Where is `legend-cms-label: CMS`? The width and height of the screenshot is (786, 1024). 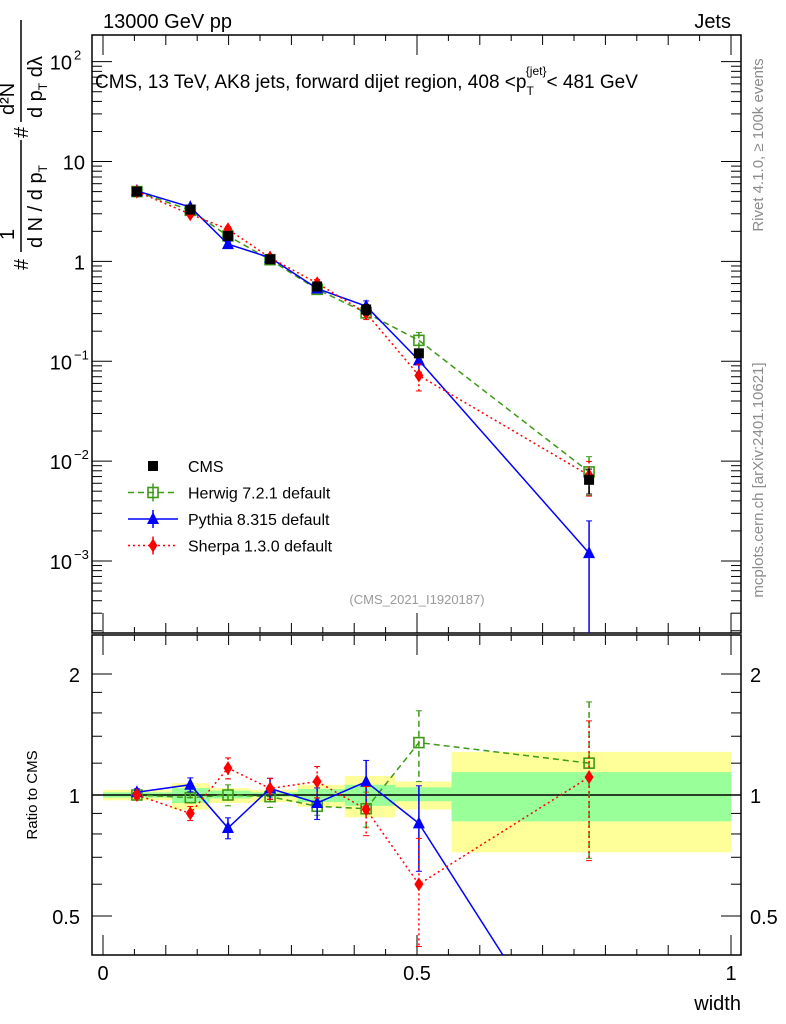
legend-cms-label: CMS is located at coordinates (206, 467).